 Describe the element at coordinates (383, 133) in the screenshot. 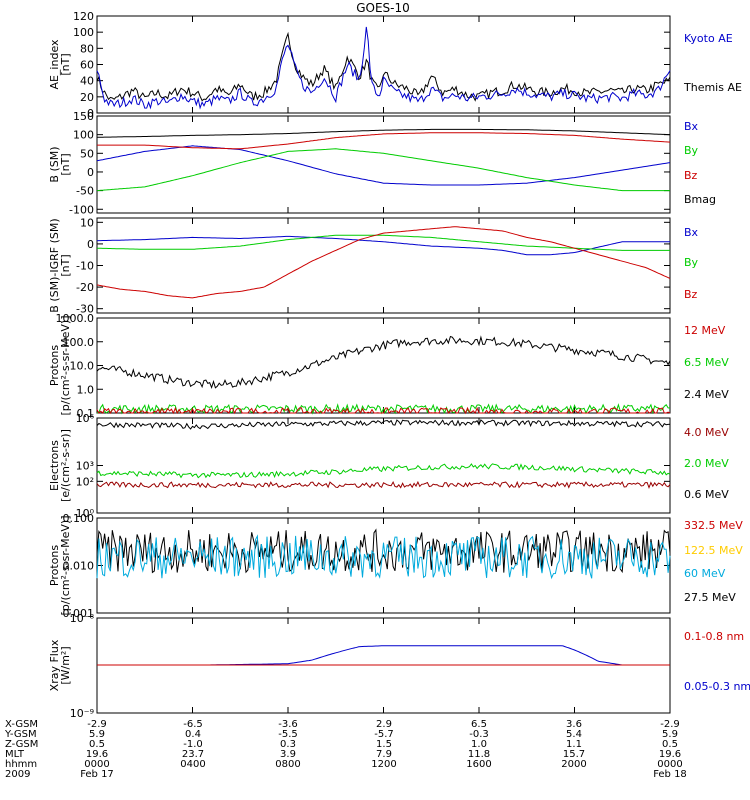

I see `series-line-bmag` at that location.